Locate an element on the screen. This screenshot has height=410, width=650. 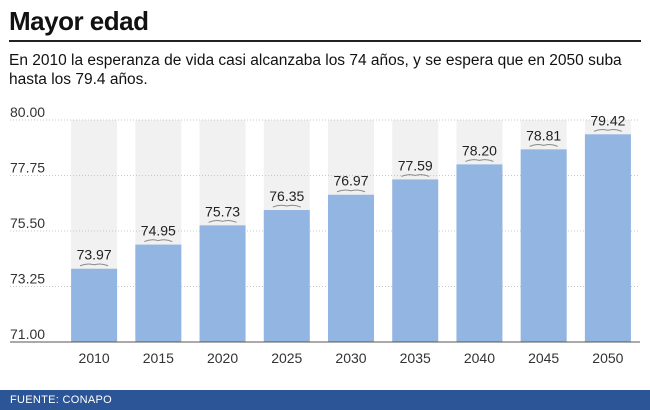
value-label-2045: 78.81 is located at coordinates (543, 135).